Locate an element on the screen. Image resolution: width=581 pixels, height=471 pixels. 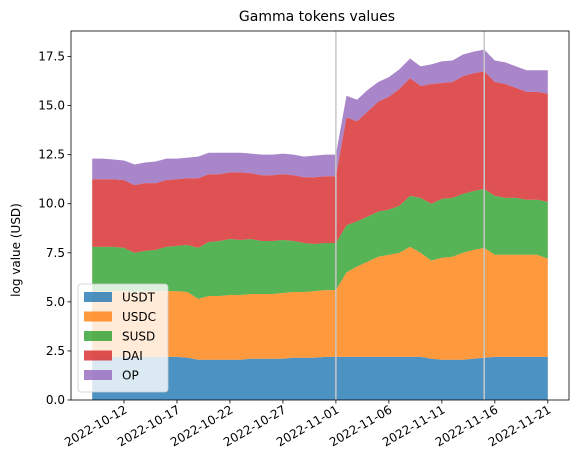
legend: USDT USDC SUSD DAI OP is located at coordinates (123, 338).